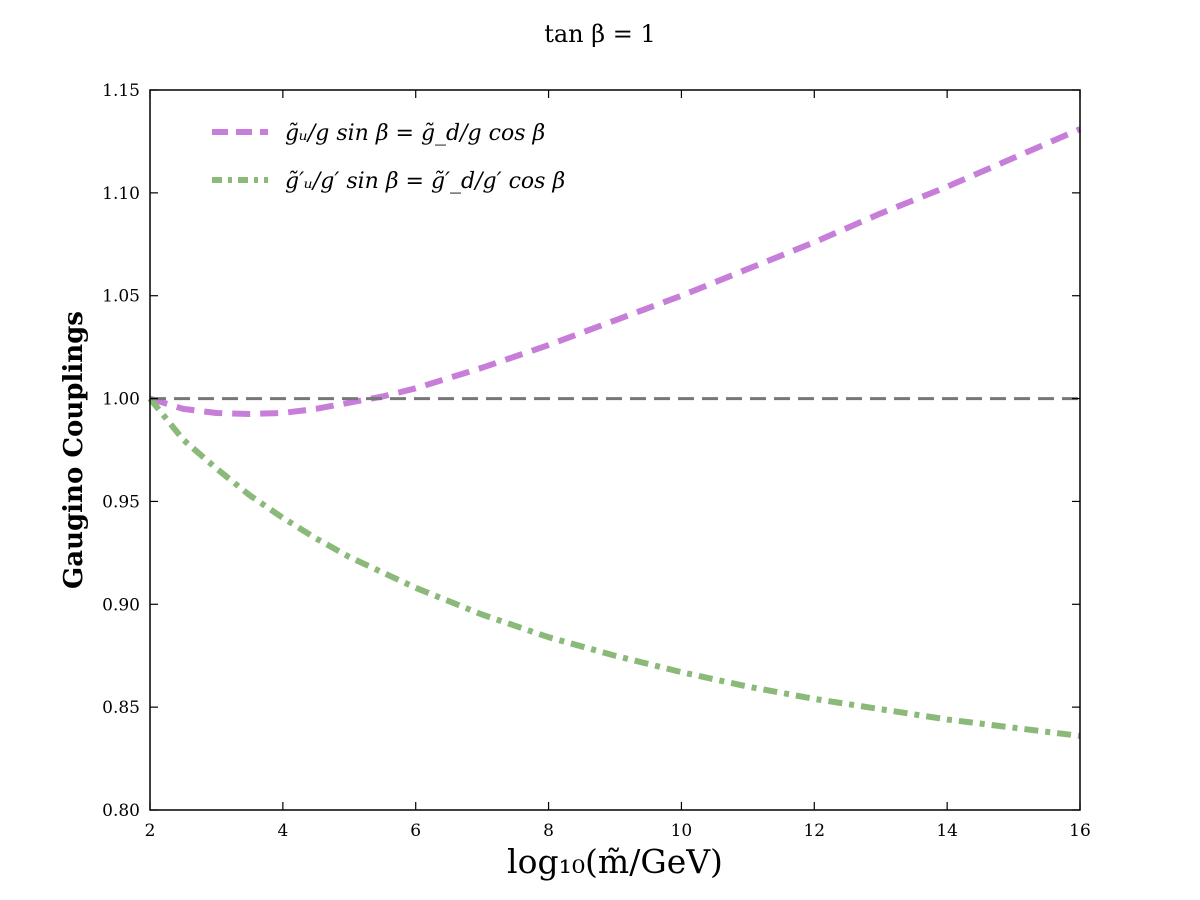  What do you see at coordinates (947, 831) in the screenshot?
I see `x-tick-label: 14` at bounding box center [947, 831].